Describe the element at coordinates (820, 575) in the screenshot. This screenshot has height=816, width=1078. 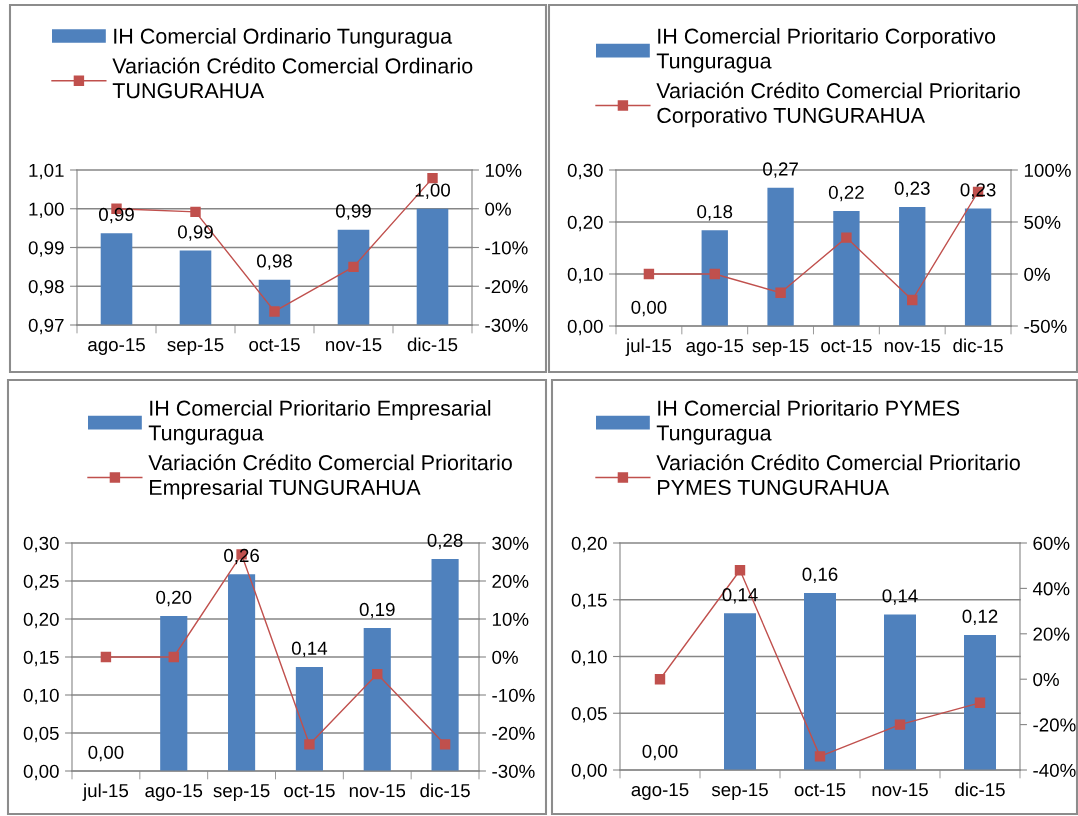
I see `data-label: 0,16` at that location.